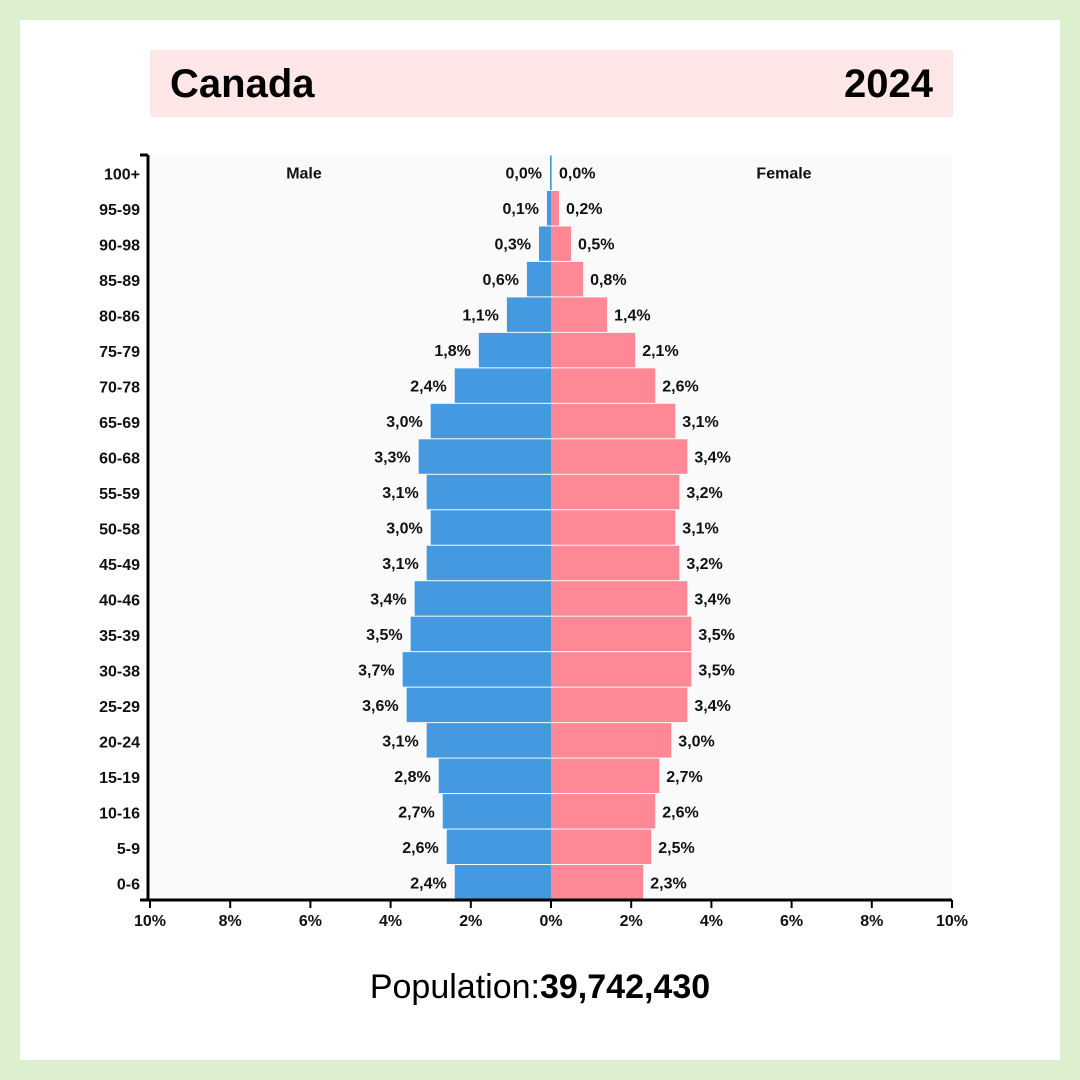 Image resolution: width=1080 pixels, height=1080 pixels. What do you see at coordinates (119, 671) in the screenshot?
I see `age-group-label: 30-38` at bounding box center [119, 671].